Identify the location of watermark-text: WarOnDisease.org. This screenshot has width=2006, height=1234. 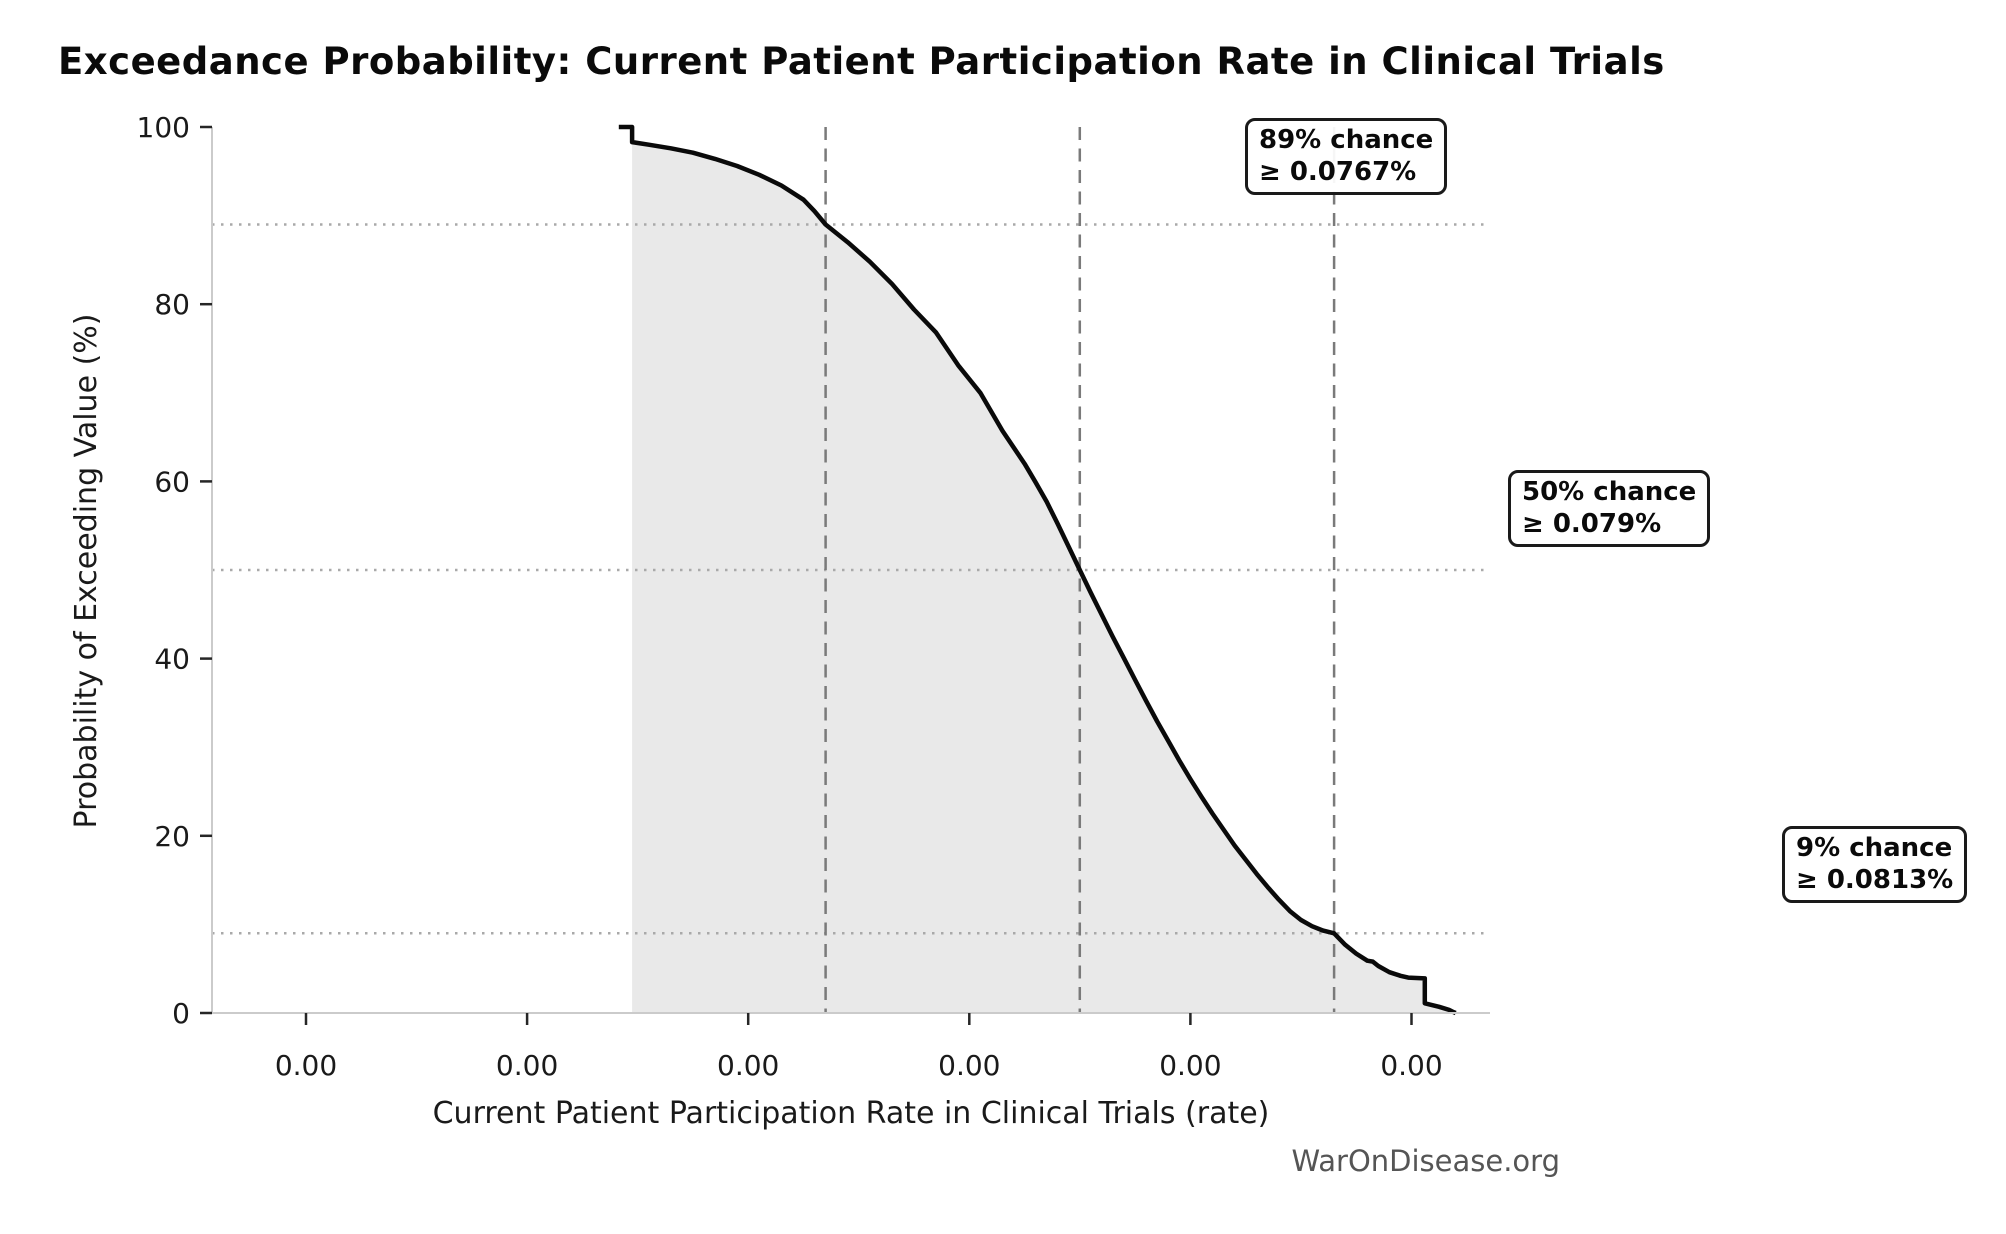
(1425, 1161).